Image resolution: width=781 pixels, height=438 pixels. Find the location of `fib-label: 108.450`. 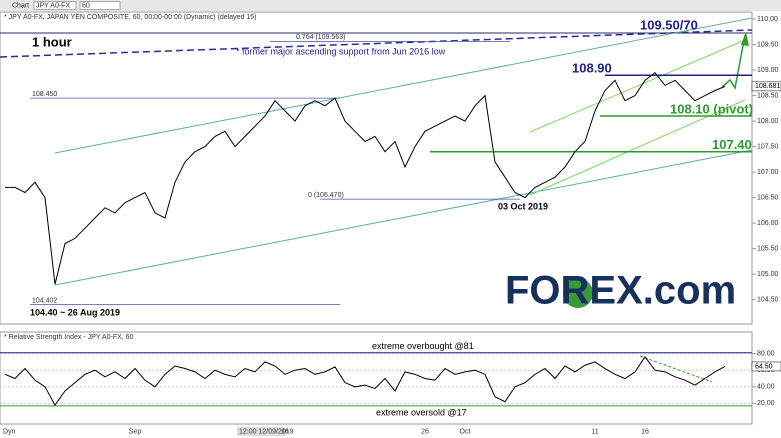

fib-label: 108.450 is located at coordinates (44, 94).